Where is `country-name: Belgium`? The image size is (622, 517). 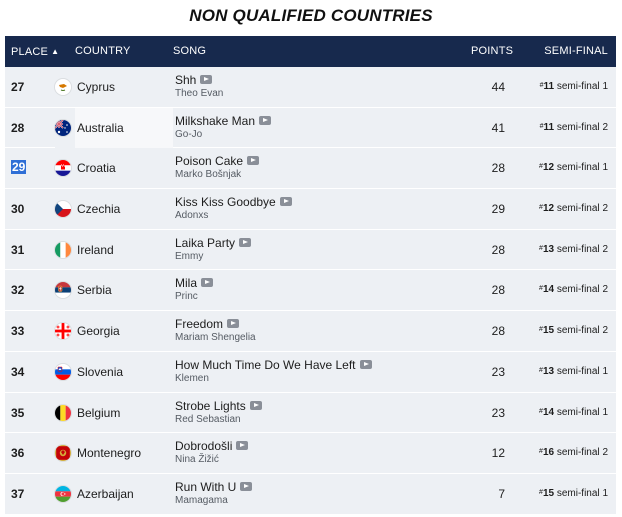 country-name: Belgium is located at coordinates (99, 412).